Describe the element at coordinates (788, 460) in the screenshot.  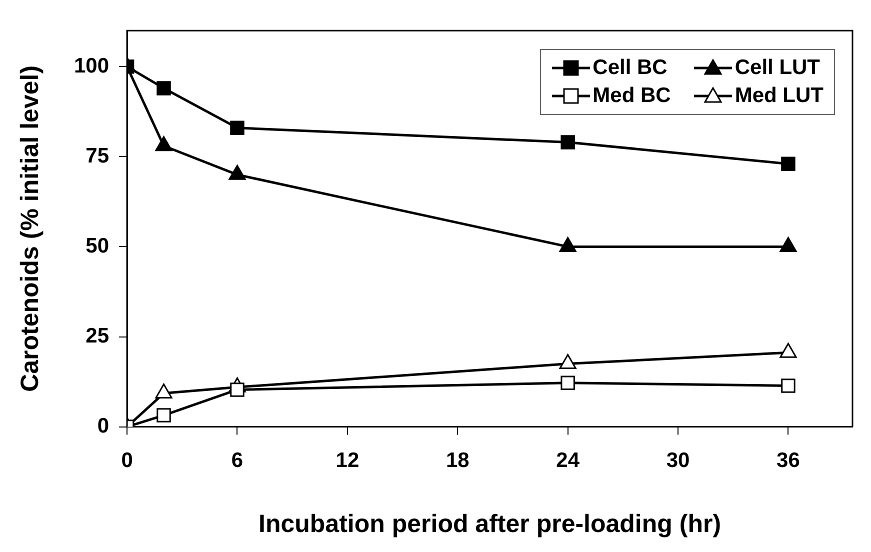
I see `x-tick-label: 36` at that location.